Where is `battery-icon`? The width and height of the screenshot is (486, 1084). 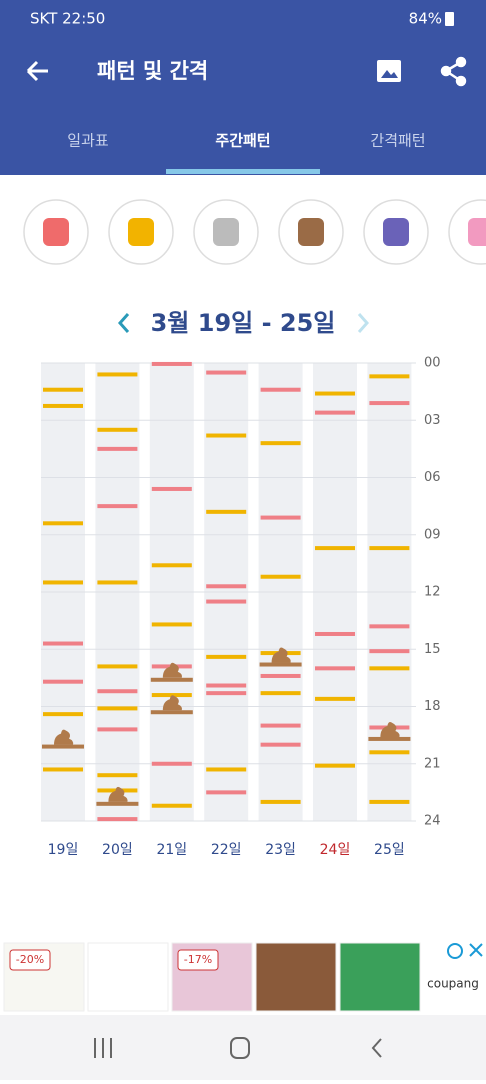
battery-icon is located at coordinates (449, 19).